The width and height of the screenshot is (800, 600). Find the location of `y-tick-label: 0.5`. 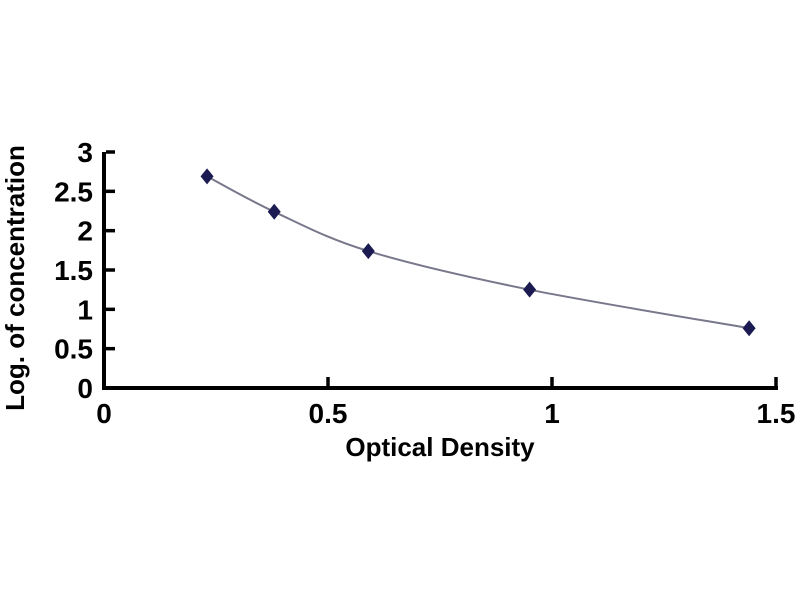

y-tick-label: 0.5 is located at coordinates (73, 349).